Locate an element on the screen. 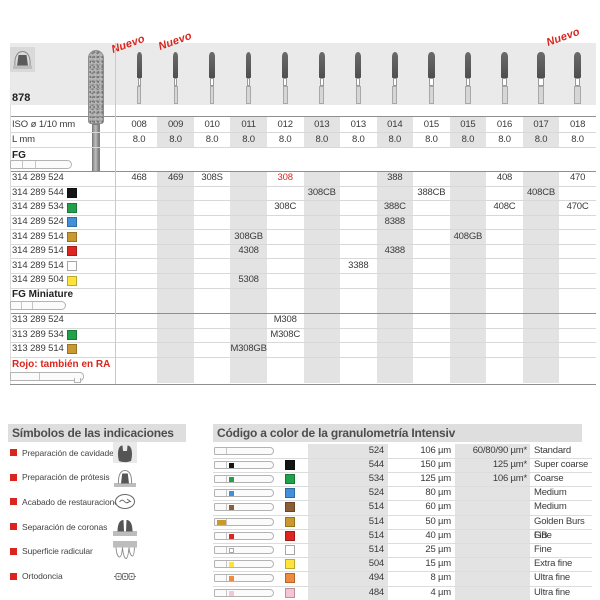 Image resolution: width=600 pixels, height=600 pixels. iso-value: 011 is located at coordinates (248, 124).